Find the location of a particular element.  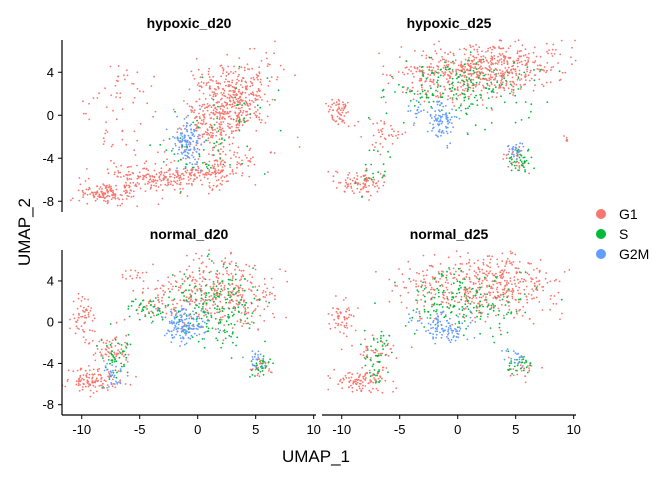

x-tick-label: -10 is located at coordinates (81, 429).